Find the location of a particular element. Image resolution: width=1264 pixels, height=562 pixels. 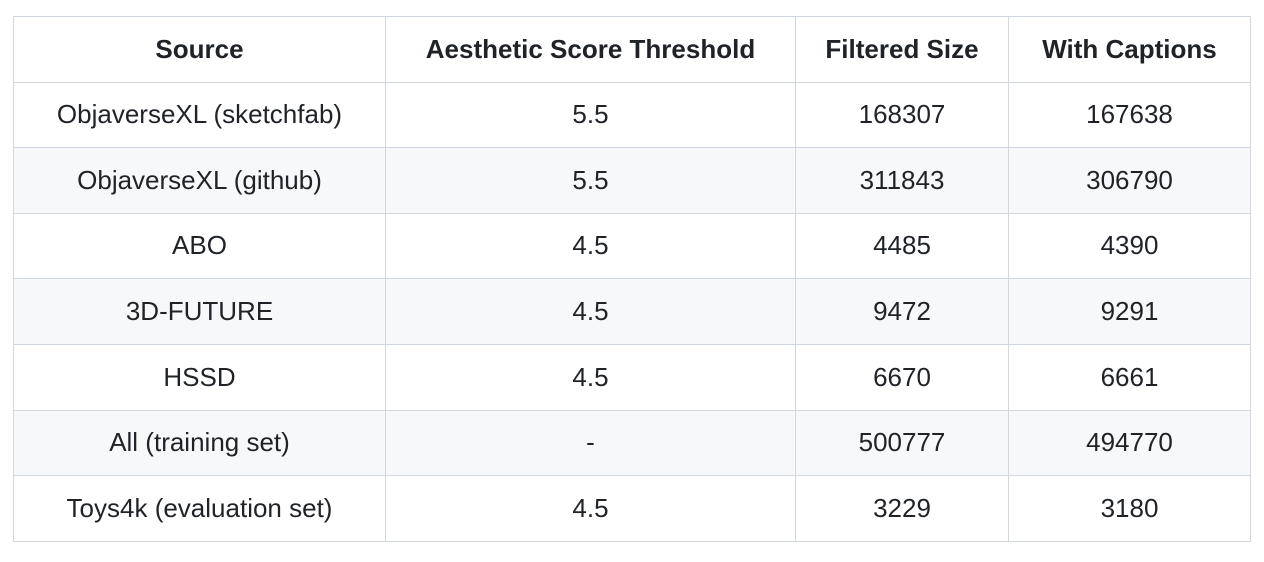

cell-with-captions: 3180 is located at coordinates (1129, 508).